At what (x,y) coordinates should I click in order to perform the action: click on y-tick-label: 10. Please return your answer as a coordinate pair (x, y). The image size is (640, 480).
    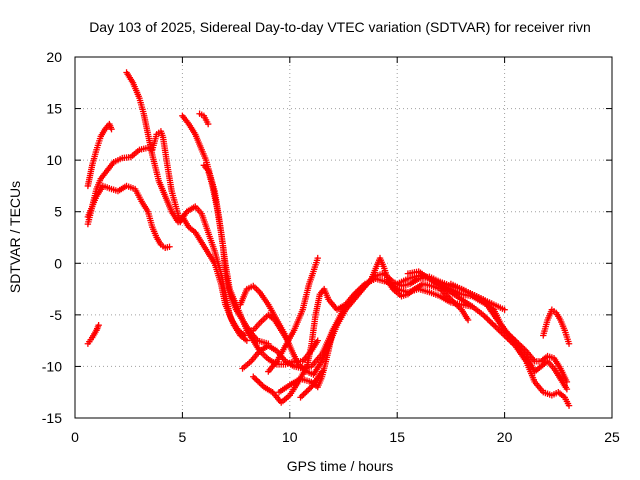
    Looking at the image, I should click on (54, 160).